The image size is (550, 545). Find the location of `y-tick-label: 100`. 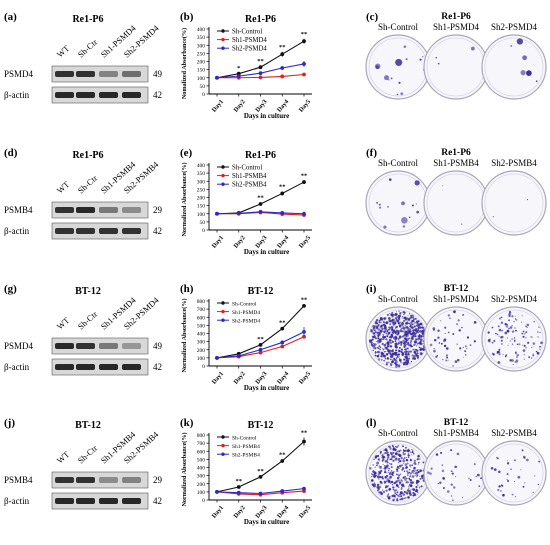

y-tick-label: 100 is located at coordinates (201, 359).